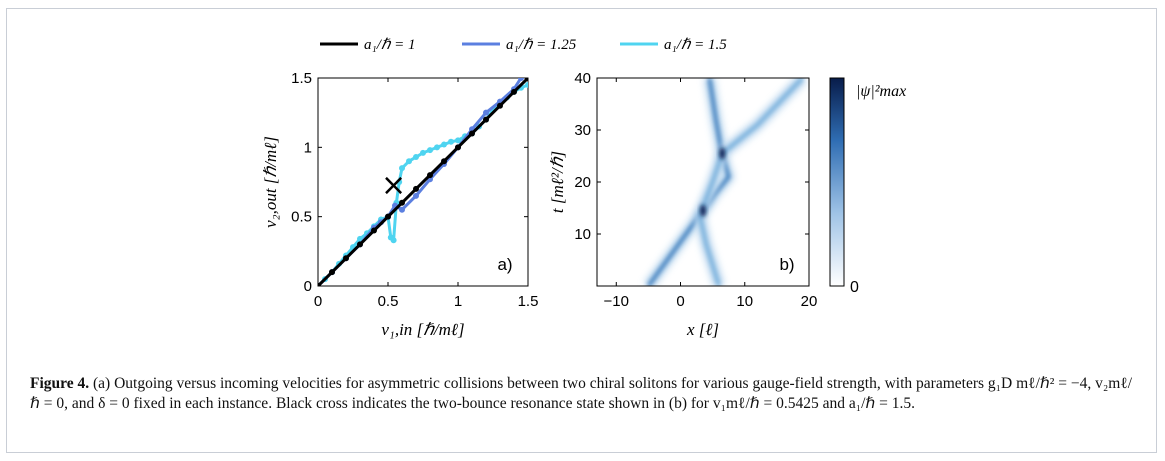  Describe the element at coordinates (60, 383) in the screenshot. I see `caption-label: Figure 4.` at that location.